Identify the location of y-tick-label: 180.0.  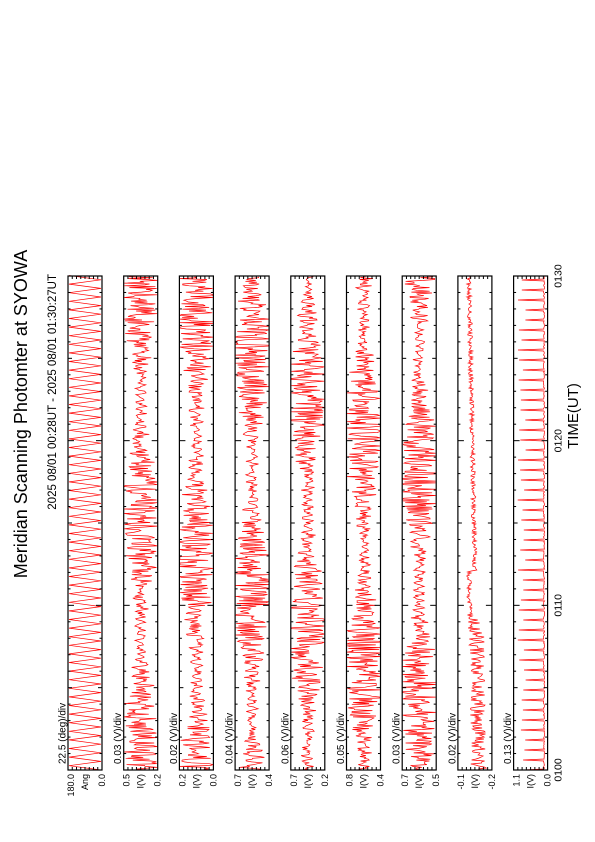
(71, 785).